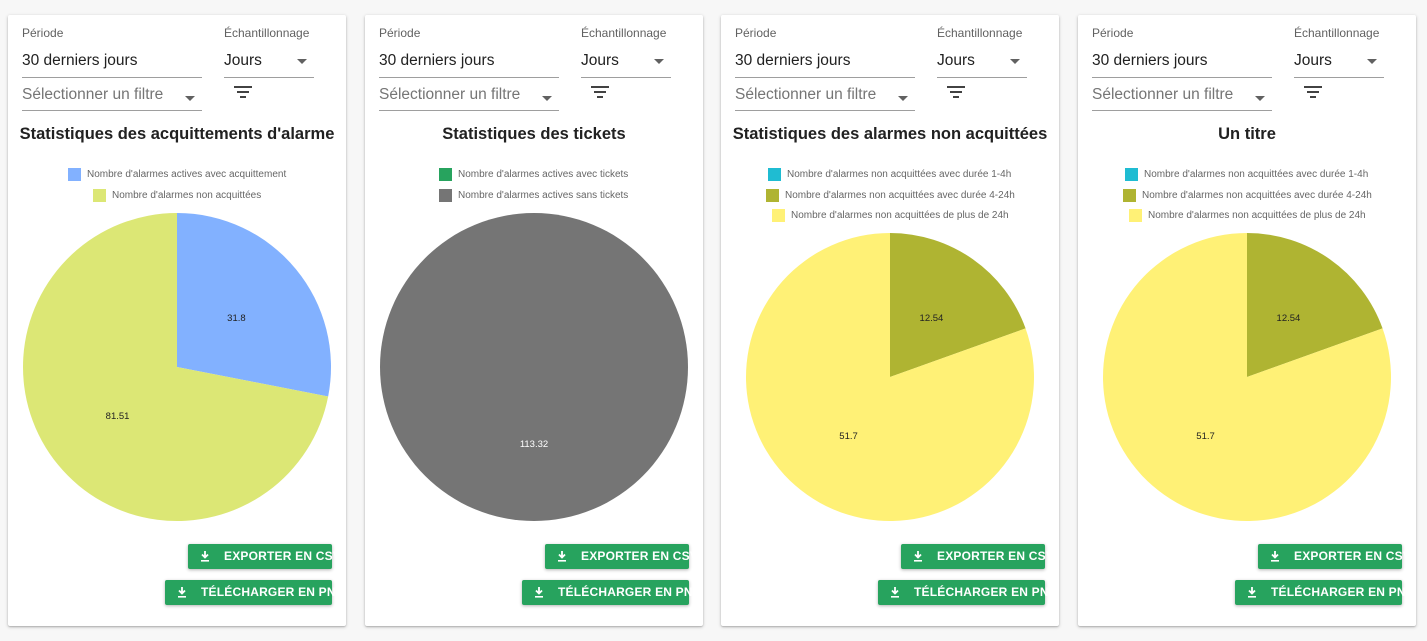 This screenshot has height=641, width=1427. I want to click on legend-item: Nombre d'alarmes actives sans tickets, so click(534, 195).